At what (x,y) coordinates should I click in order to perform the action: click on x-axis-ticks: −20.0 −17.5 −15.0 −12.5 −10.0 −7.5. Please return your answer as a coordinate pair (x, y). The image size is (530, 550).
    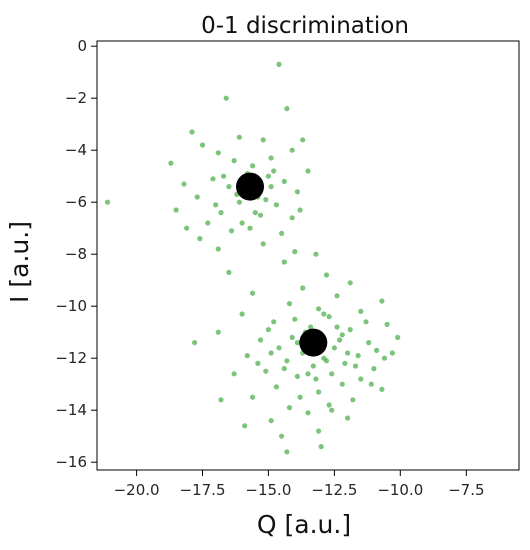
    Looking at the image, I should click on (299, 484).